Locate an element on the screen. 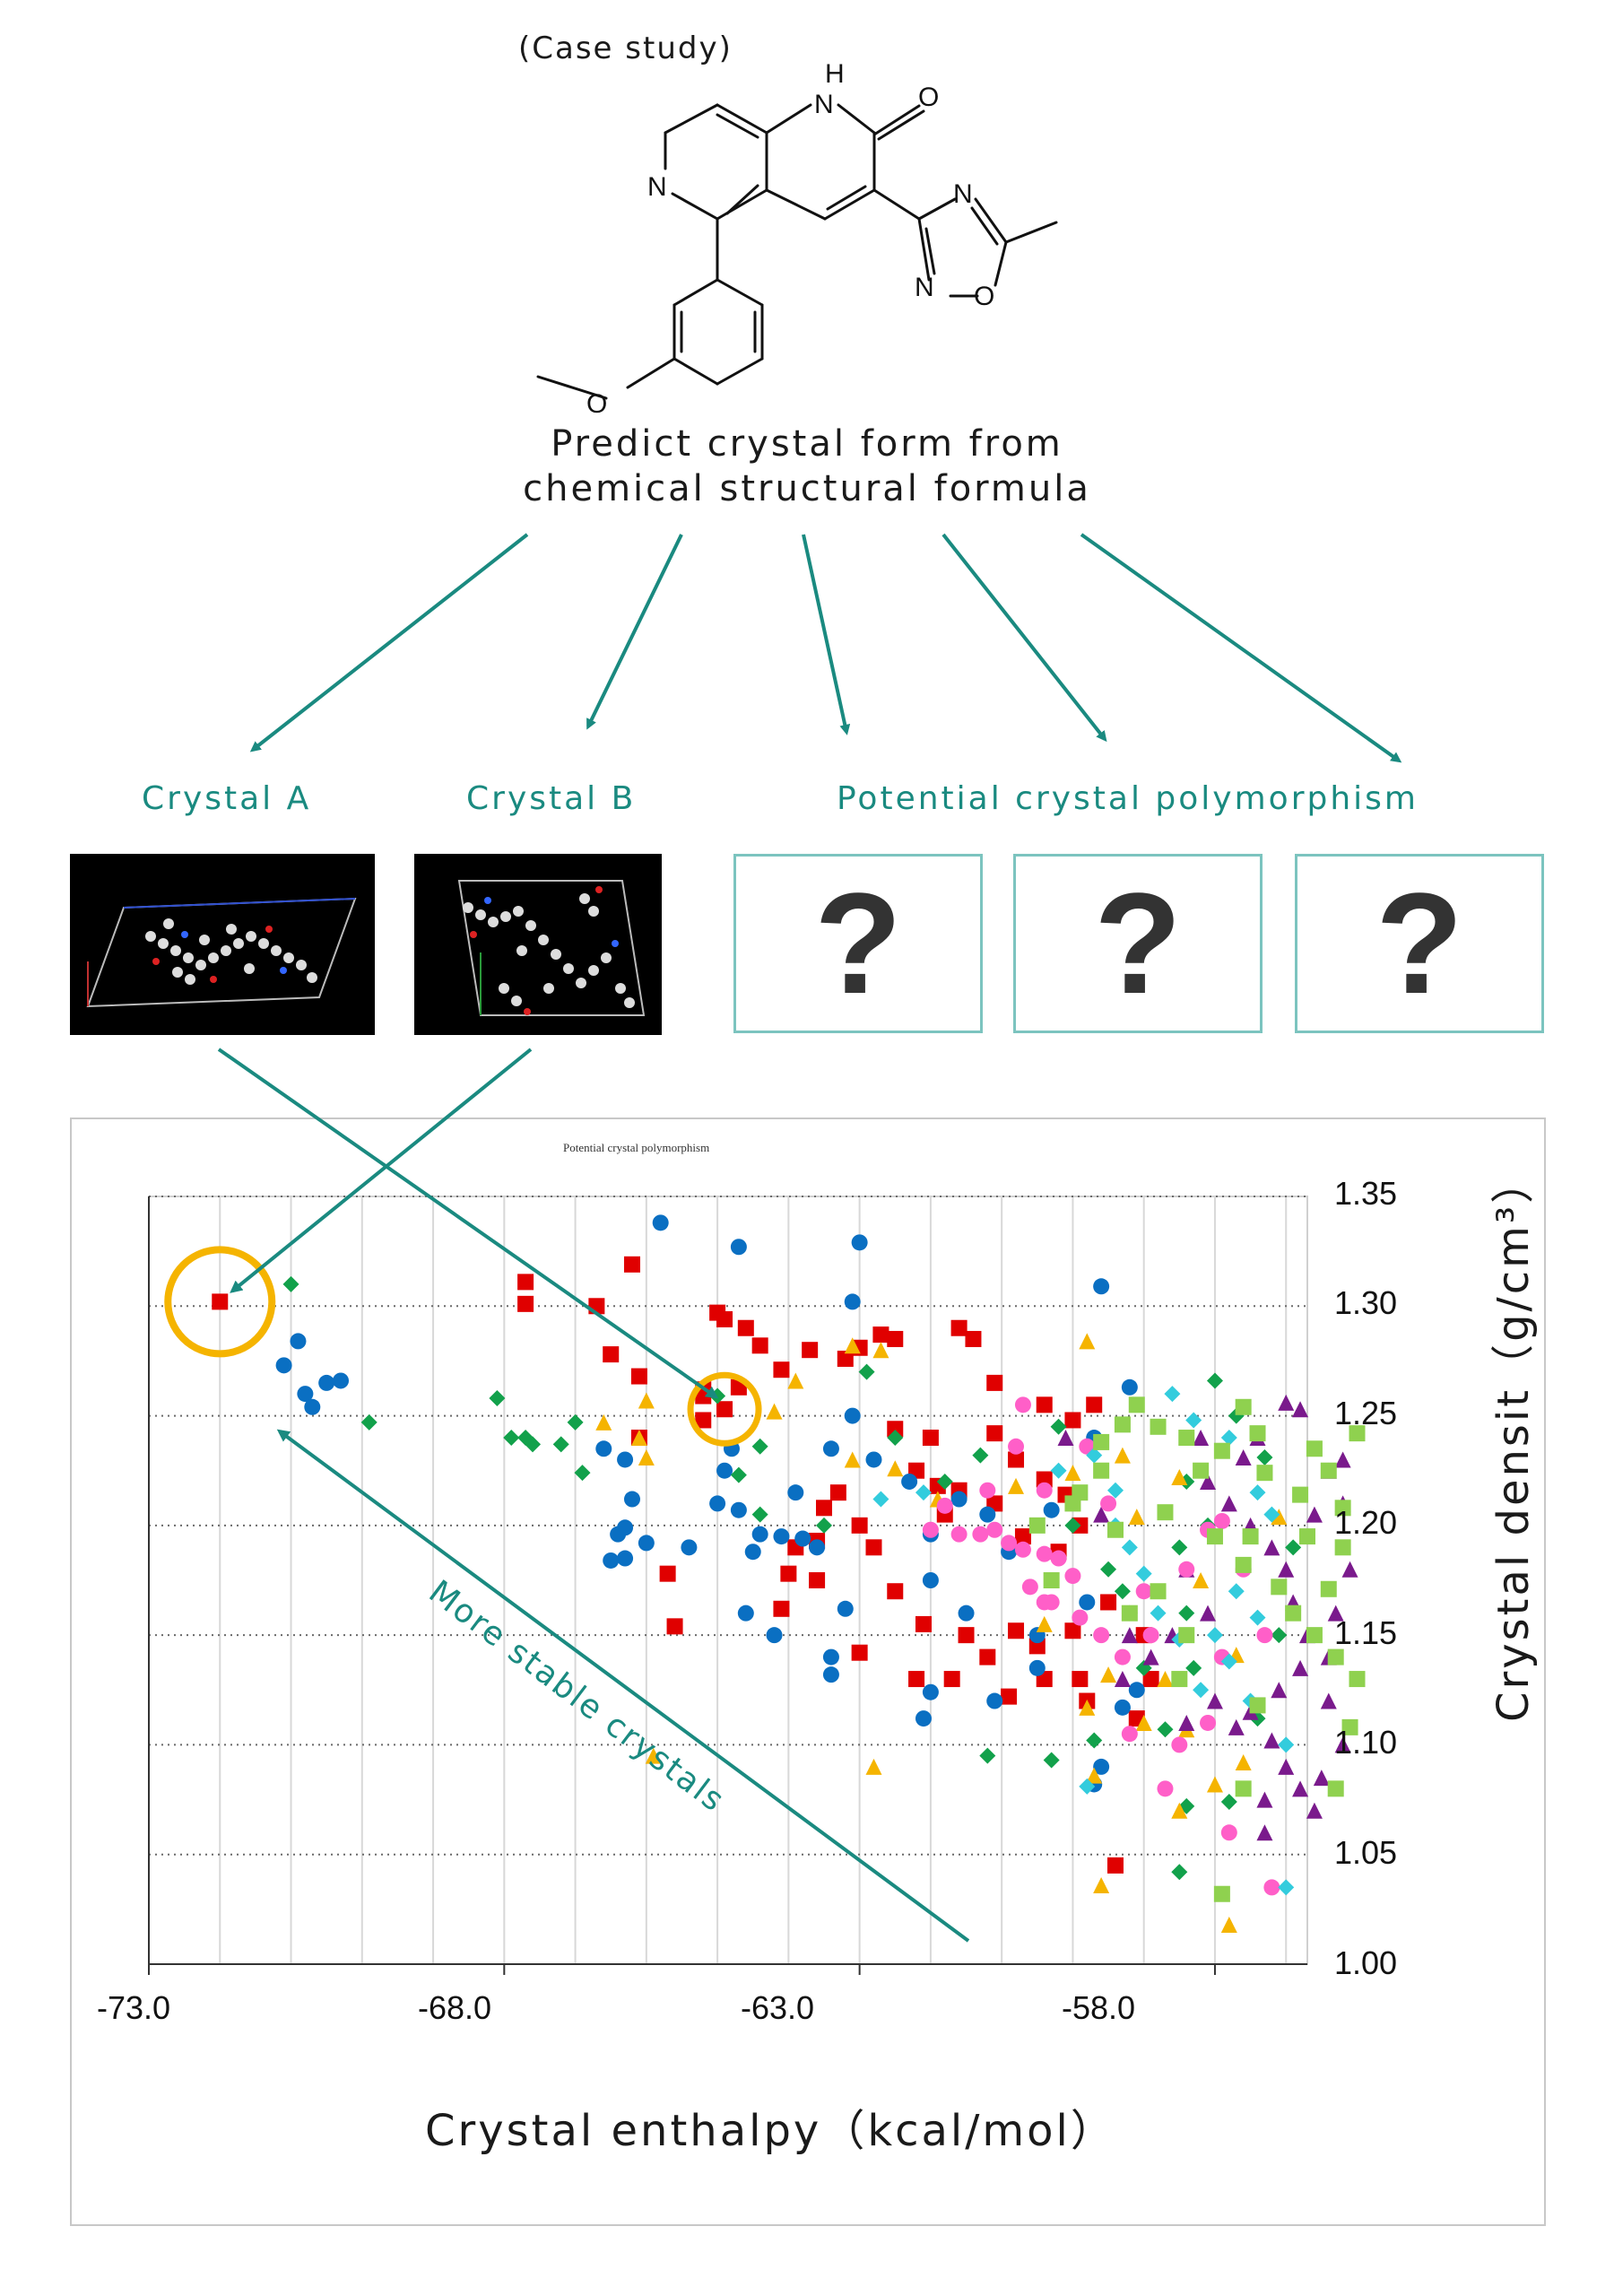 This screenshot has height=2296, width=1614. x-tick-label: -63.0 is located at coordinates (778, 2007).